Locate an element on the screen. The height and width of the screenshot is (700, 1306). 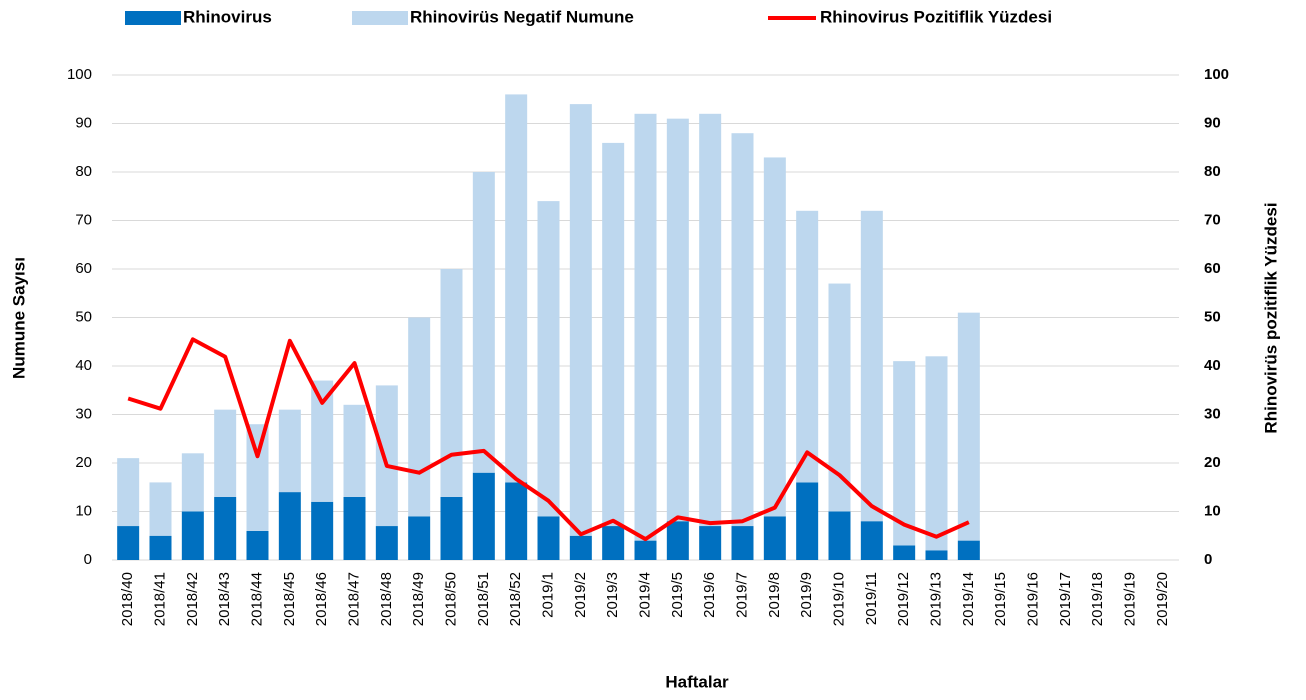
x-tick-label: 2018/50 is located at coordinates (450, 599).